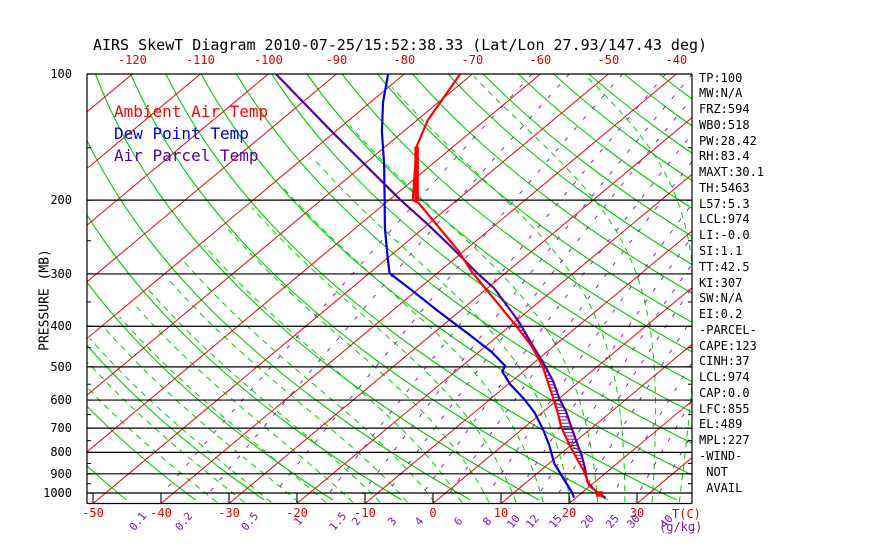 The width and height of the screenshot is (870, 560). I want to click on stat-line: CINH:37, so click(724, 361).